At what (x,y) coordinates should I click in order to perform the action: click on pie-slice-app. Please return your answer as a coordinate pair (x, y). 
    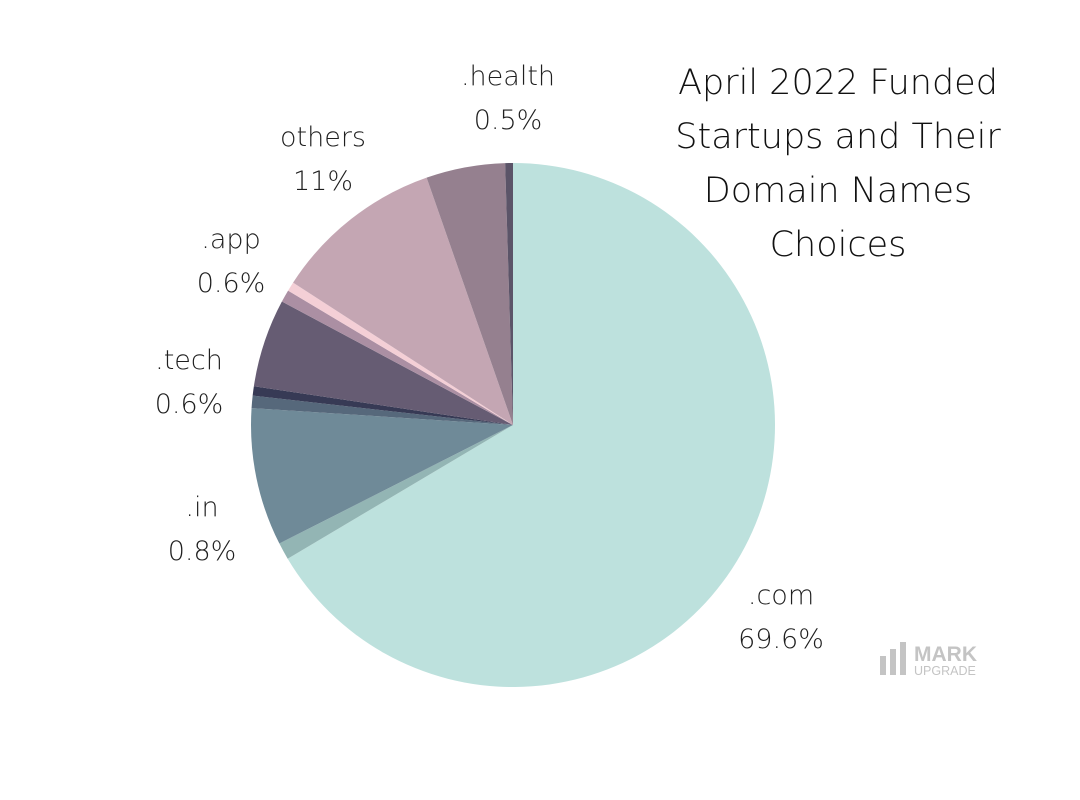
    Looking at the image, I should click on (400, 353).